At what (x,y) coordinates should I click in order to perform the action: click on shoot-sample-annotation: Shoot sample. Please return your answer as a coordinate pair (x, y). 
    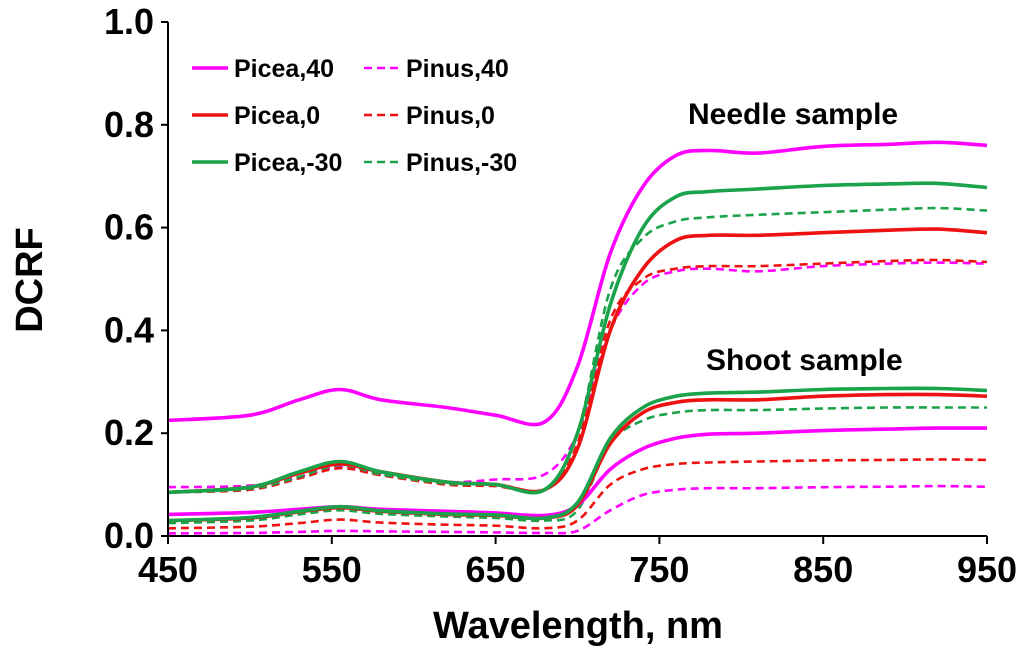
    Looking at the image, I should click on (804, 360).